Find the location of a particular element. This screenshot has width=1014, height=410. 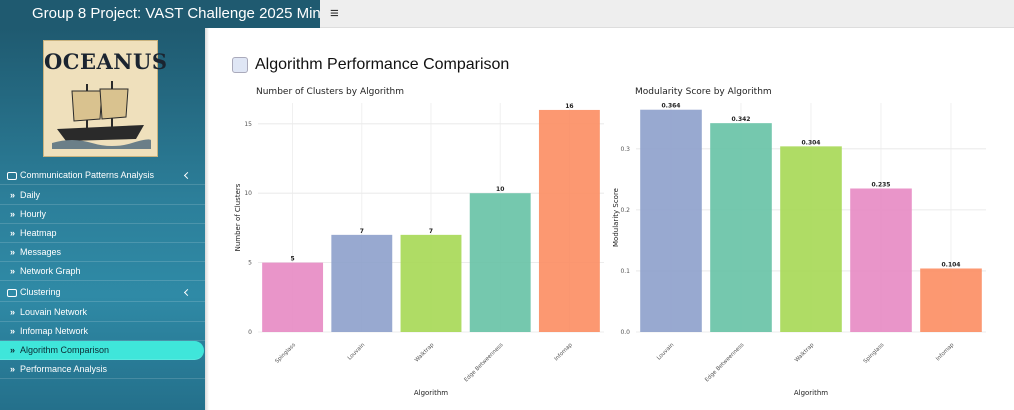

y-tick-label: 0.1 is located at coordinates (625, 271).